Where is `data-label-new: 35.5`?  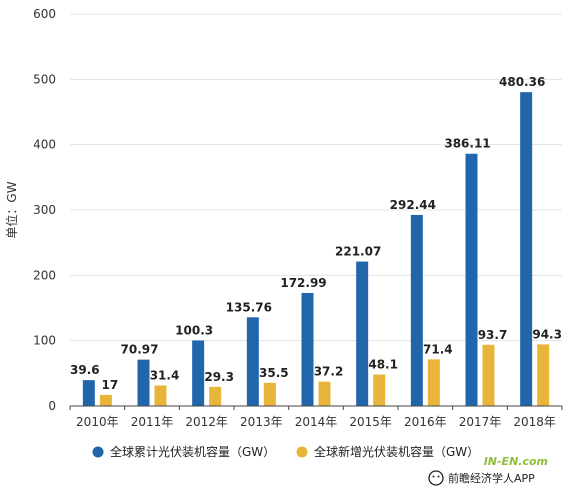 data-label-new: 35.5 is located at coordinates (274, 373).